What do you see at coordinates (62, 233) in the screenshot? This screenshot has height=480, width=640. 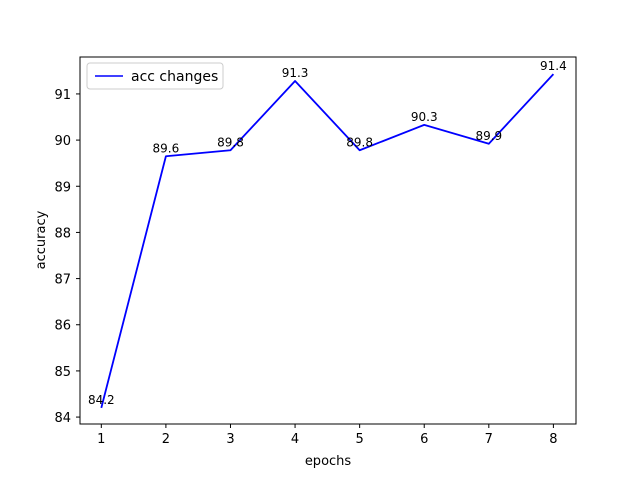 I see `y-tick-label: 88` at bounding box center [62, 233].